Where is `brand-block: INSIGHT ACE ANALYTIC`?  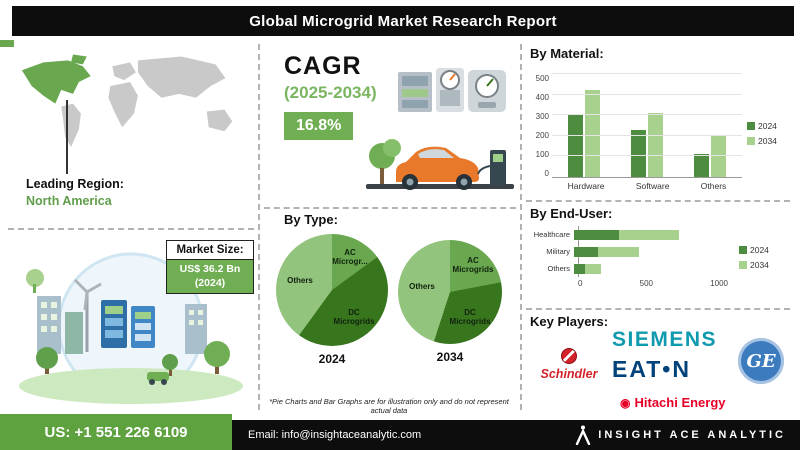
brand-block: INSIGHT ACE ANALYTIC is located at coordinates (680, 435).